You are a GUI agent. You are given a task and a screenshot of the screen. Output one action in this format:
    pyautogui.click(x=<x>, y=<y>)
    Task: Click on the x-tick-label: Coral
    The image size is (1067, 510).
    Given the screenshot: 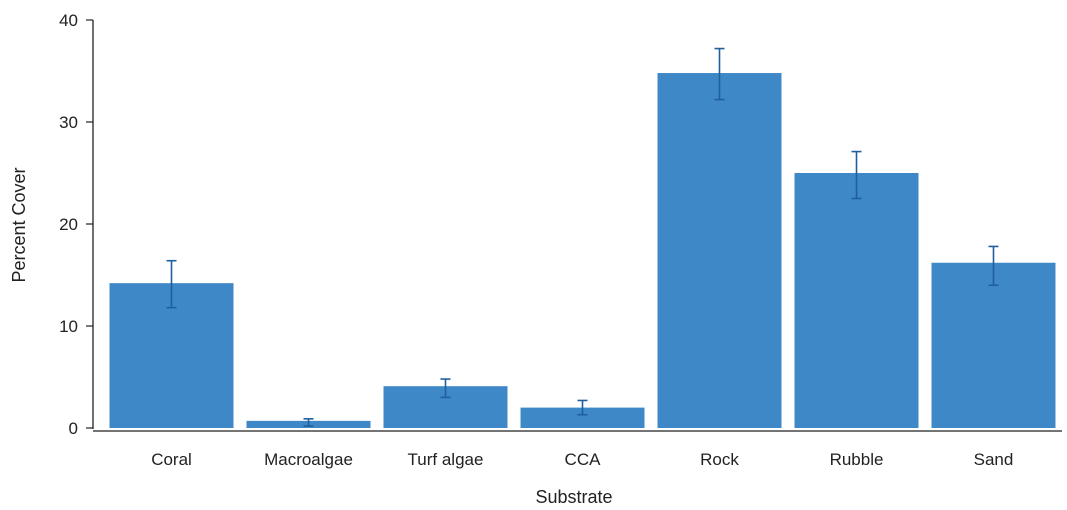 What is the action you would take?
    pyautogui.click(x=171, y=459)
    